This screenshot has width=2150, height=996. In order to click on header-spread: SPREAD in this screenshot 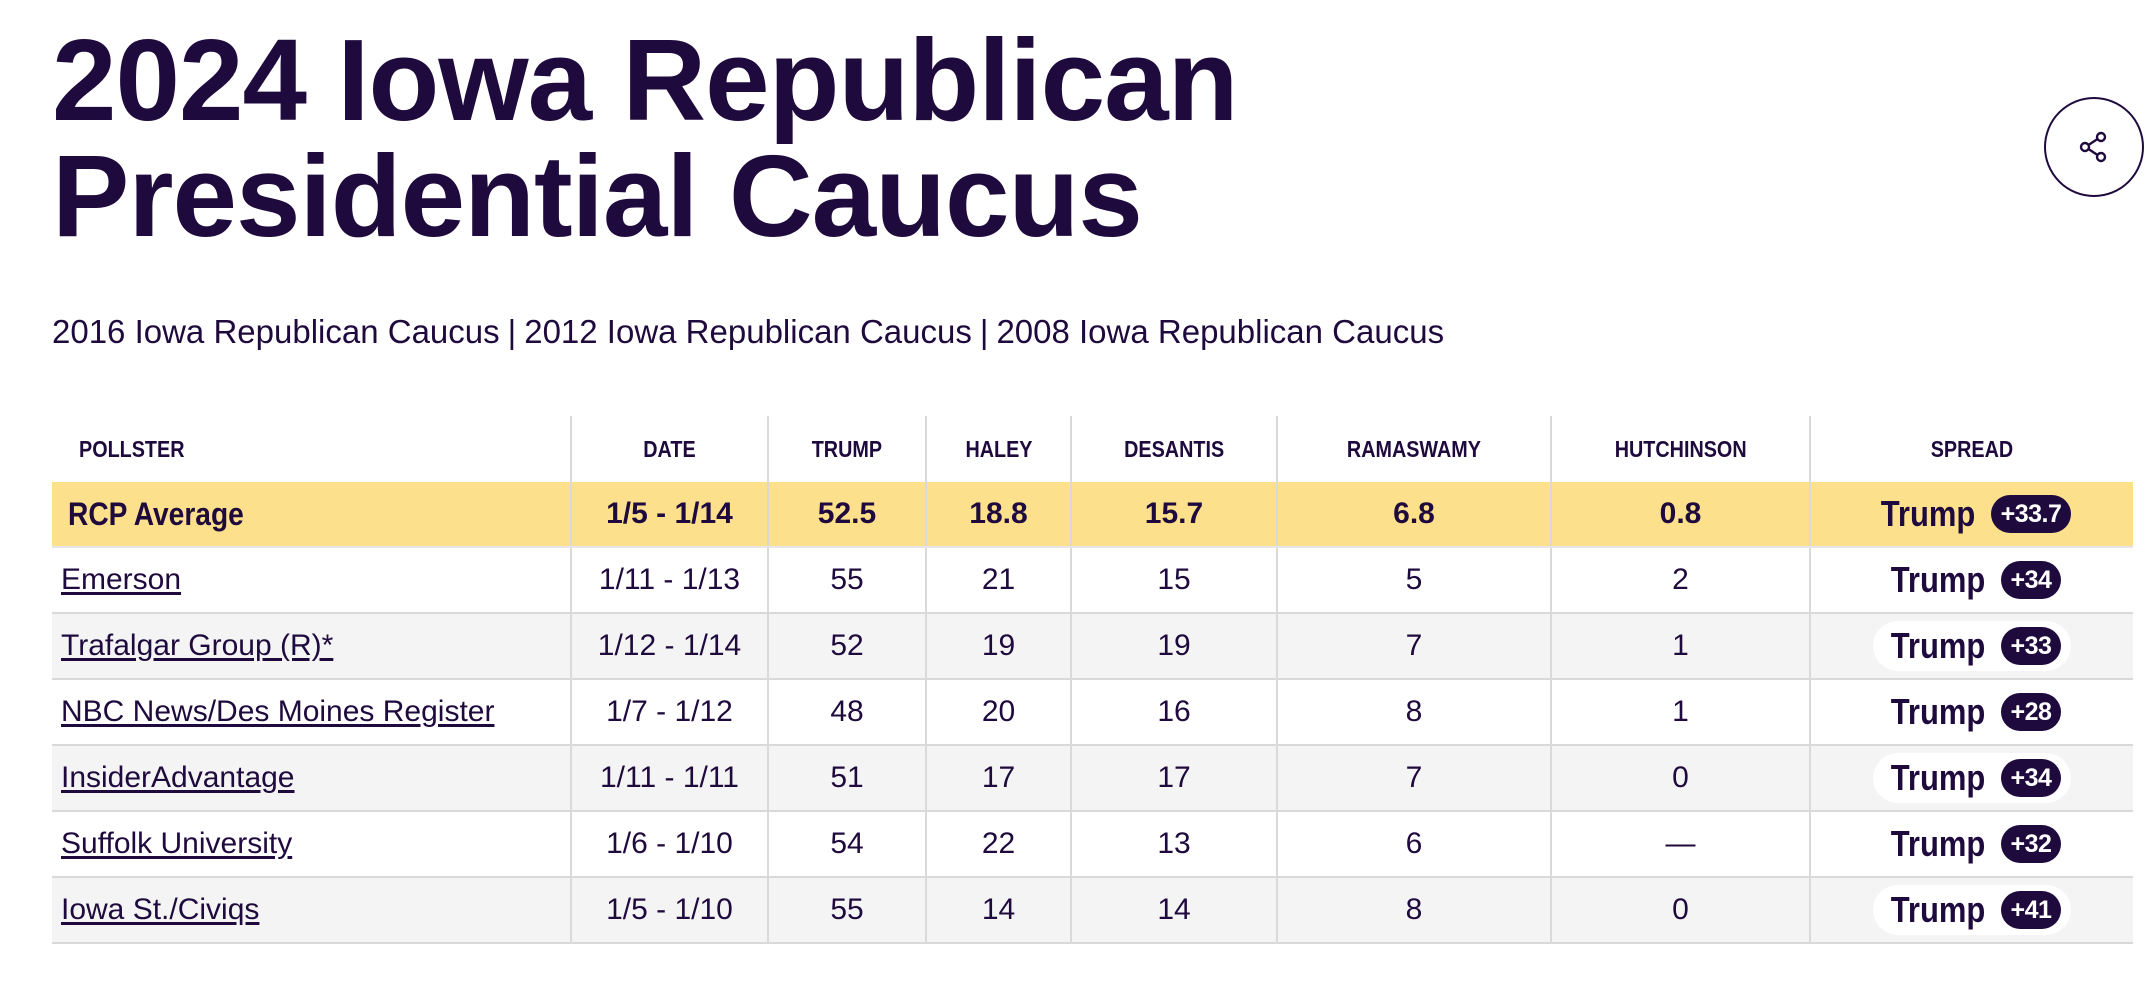, I will do `click(1971, 449)`.